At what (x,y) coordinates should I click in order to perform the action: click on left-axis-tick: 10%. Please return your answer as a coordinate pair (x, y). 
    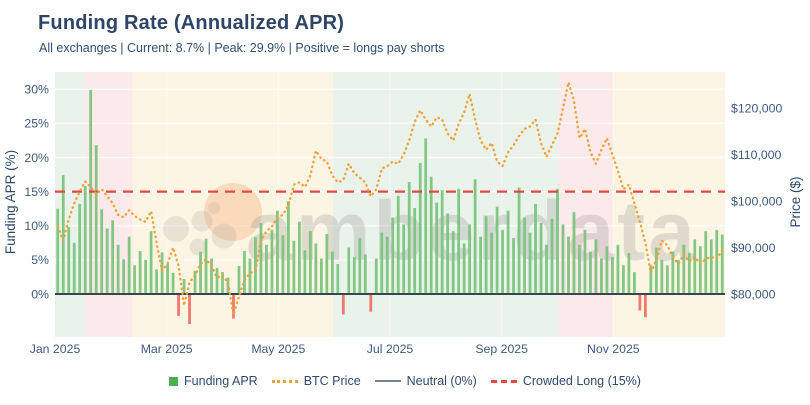
    Looking at the image, I should click on (36, 226).